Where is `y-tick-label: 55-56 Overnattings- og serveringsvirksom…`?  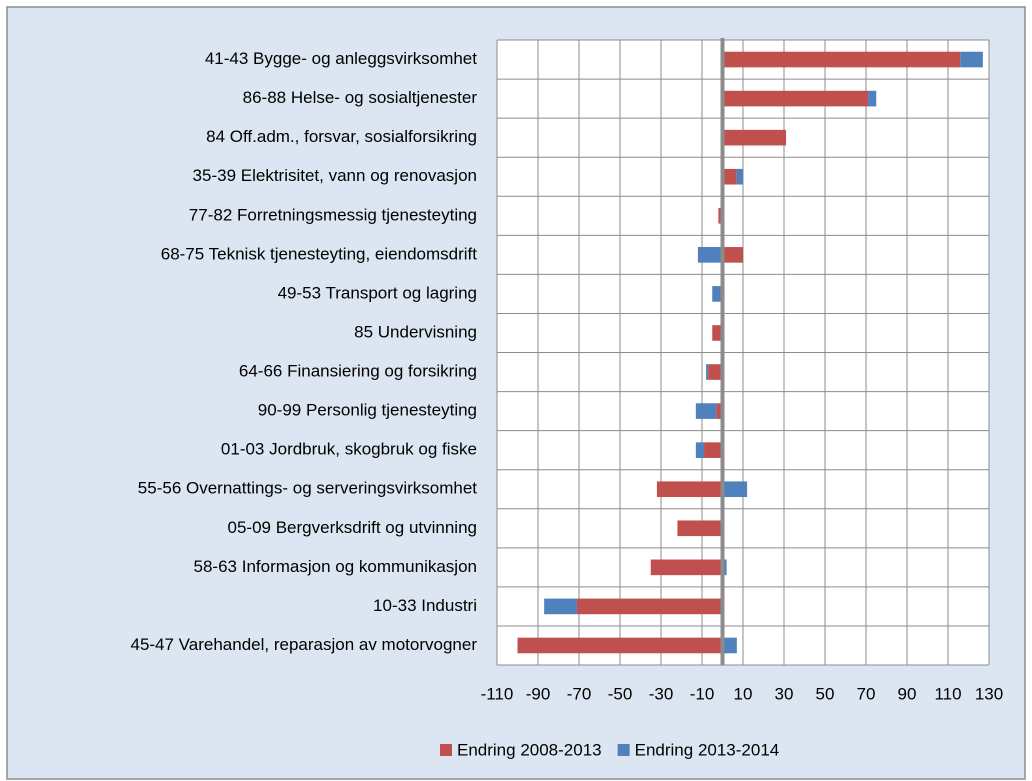
y-tick-label: 55-56 Overnattings- og serveringsvirksom… is located at coordinates (307, 488).